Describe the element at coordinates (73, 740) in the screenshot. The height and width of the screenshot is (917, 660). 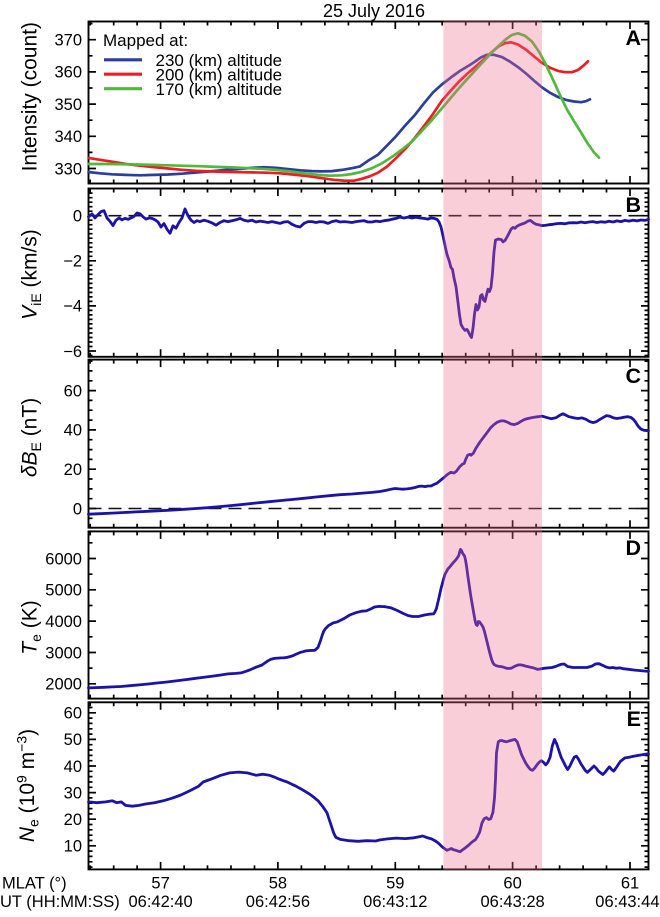
I see `svg-text: 50` at that location.